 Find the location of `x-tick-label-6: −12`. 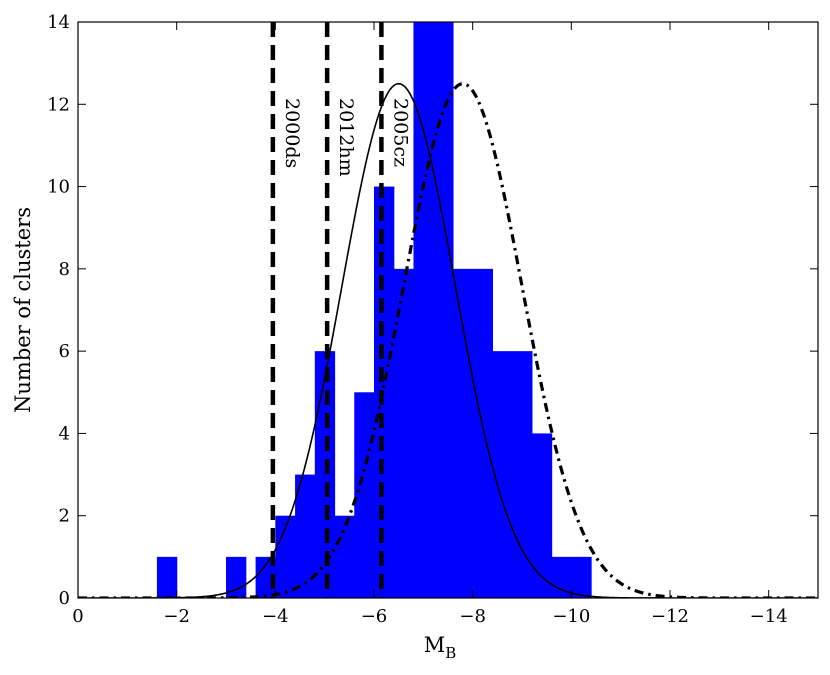

x-tick-label-6: −12 is located at coordinates (670, 616).